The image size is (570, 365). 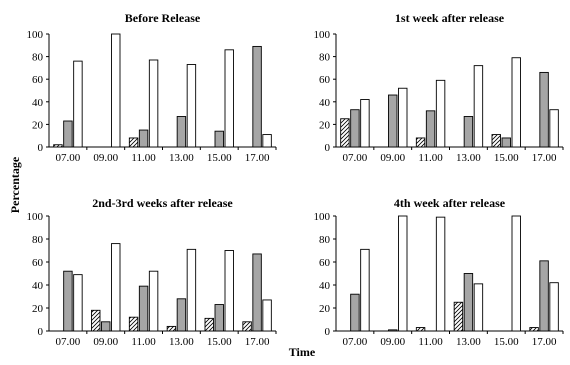 I want to click on bar-09.00-series-1, so click(x=96, y=320).